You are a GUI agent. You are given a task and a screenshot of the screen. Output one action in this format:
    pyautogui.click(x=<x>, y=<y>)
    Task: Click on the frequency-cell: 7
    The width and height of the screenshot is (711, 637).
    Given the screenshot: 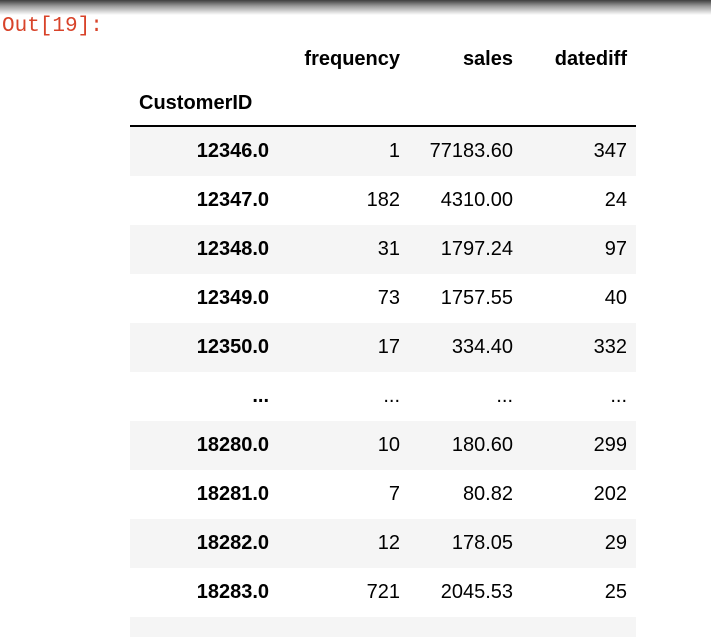 What is the action you would take?
    pyautogui.click(x=394, y=494)
    